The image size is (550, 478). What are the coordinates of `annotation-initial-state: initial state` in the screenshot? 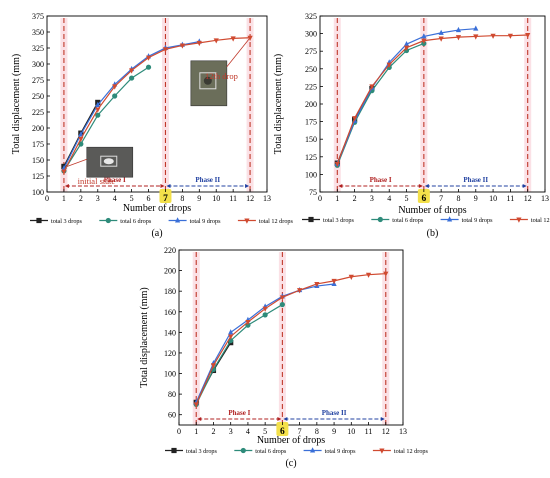 It's located at (97, 181).